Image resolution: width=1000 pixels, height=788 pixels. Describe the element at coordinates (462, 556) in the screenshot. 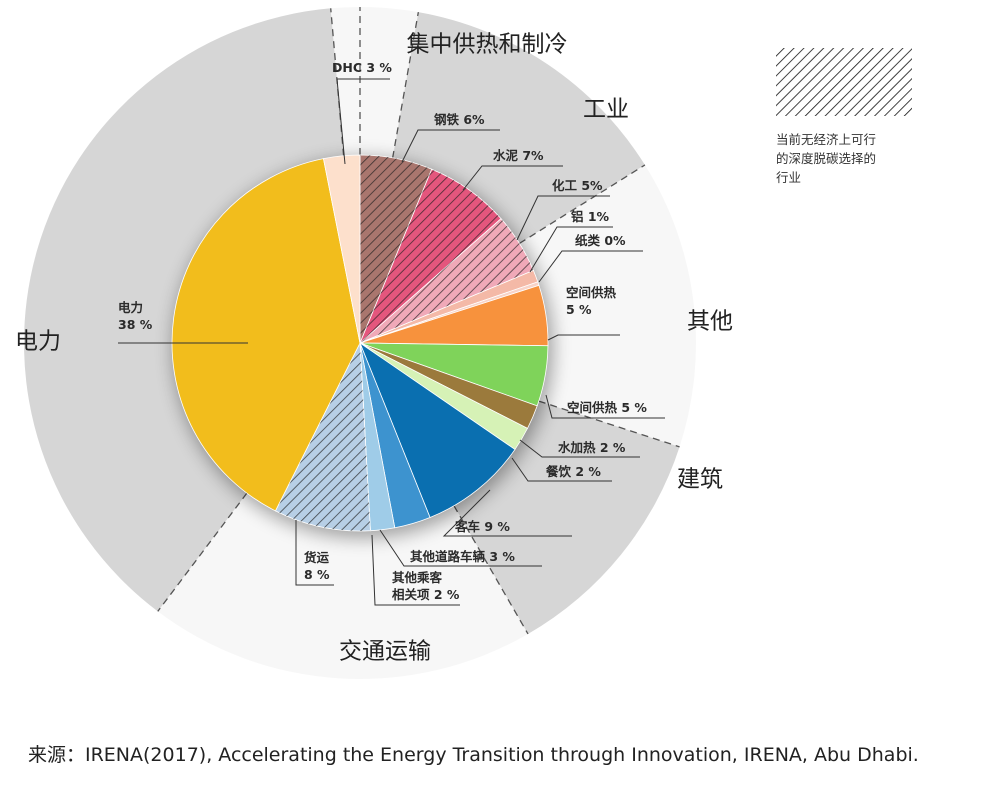

I see `slice-label-其他道路车辆-3: 其他道路车辆 3 %` at that location.